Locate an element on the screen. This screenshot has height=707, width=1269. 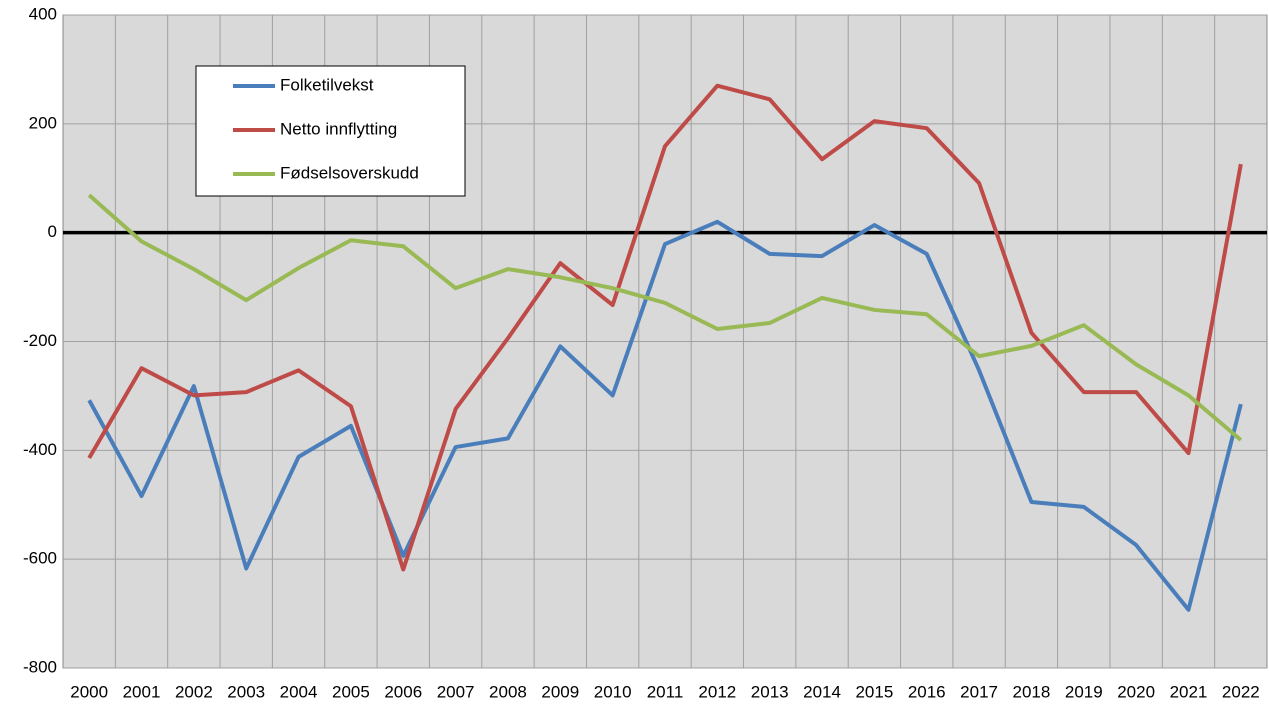
legend-label: Fødselsoverskudd is located at coordinates (349, 172).